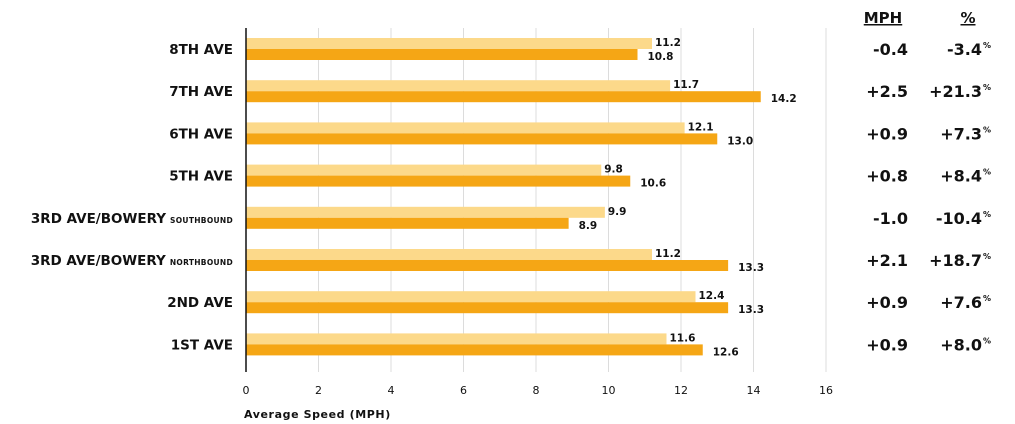 The image size is (1015, 424). What do you see at coordinates (740, 141) in the screenshot?
I see `data-label-series-2: 13.0` at bounding box center [740, 141].